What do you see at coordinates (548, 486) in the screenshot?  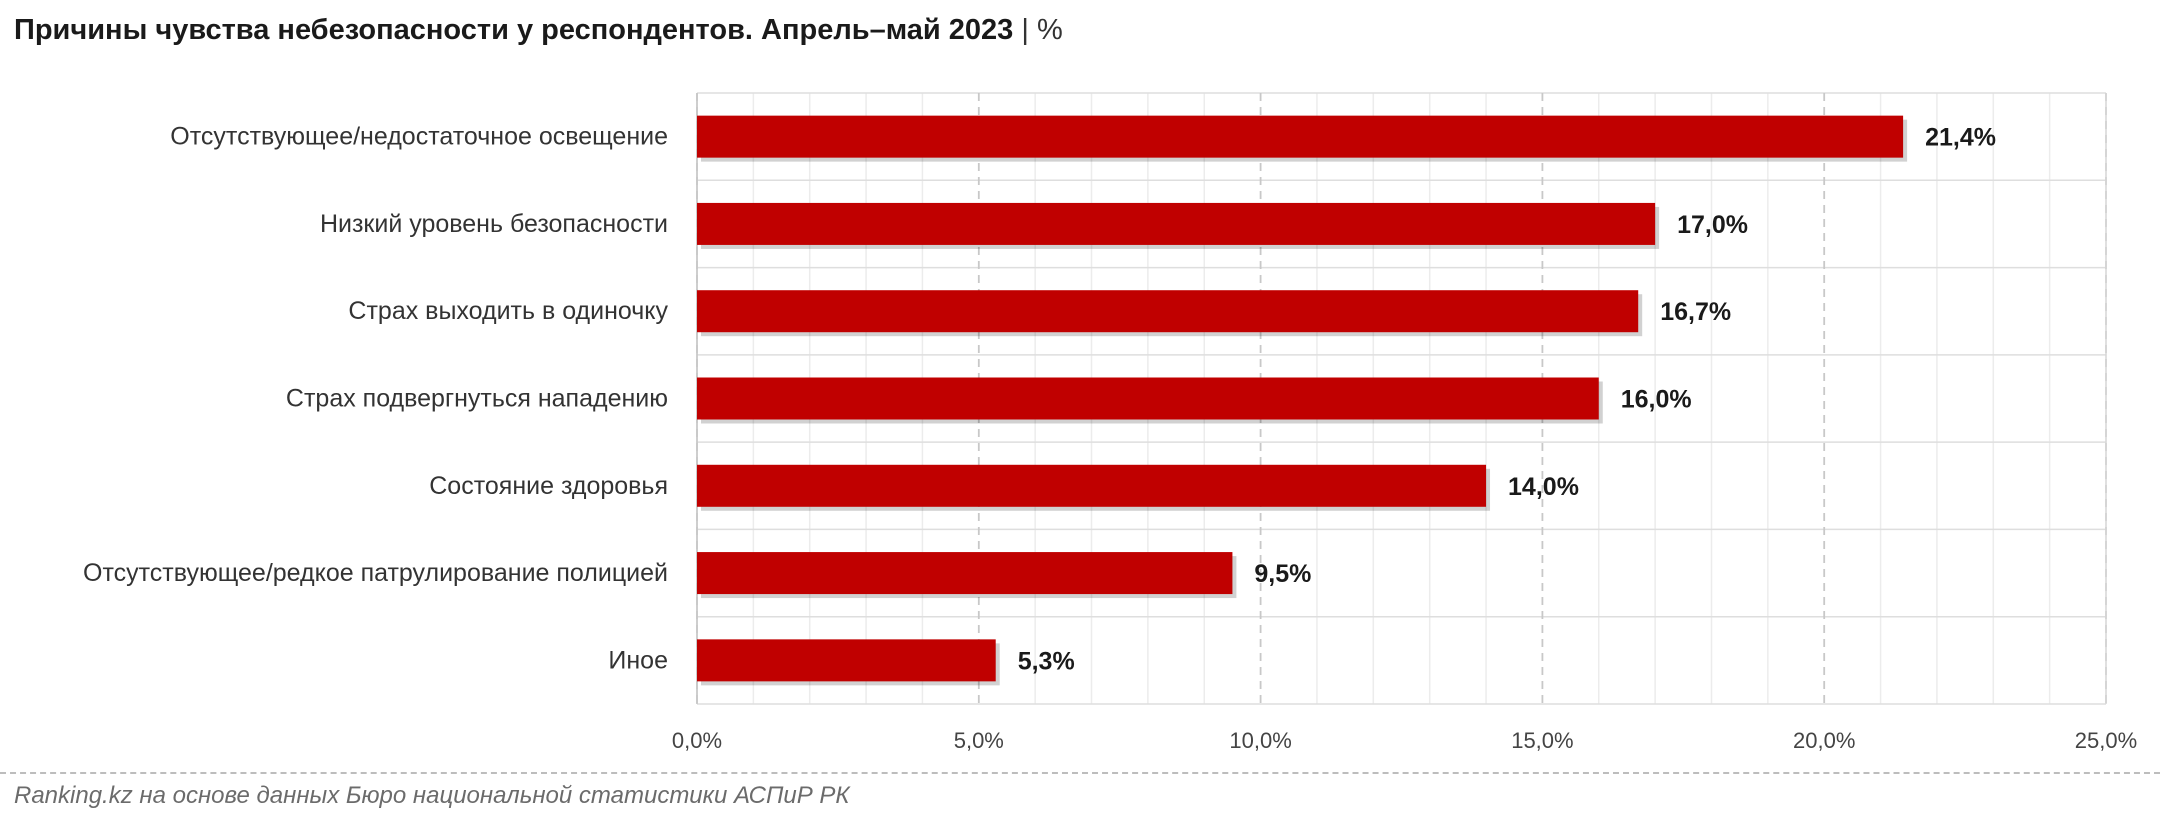 I see `category-label: Состояние здоровья` at bounding box center [548, 486].